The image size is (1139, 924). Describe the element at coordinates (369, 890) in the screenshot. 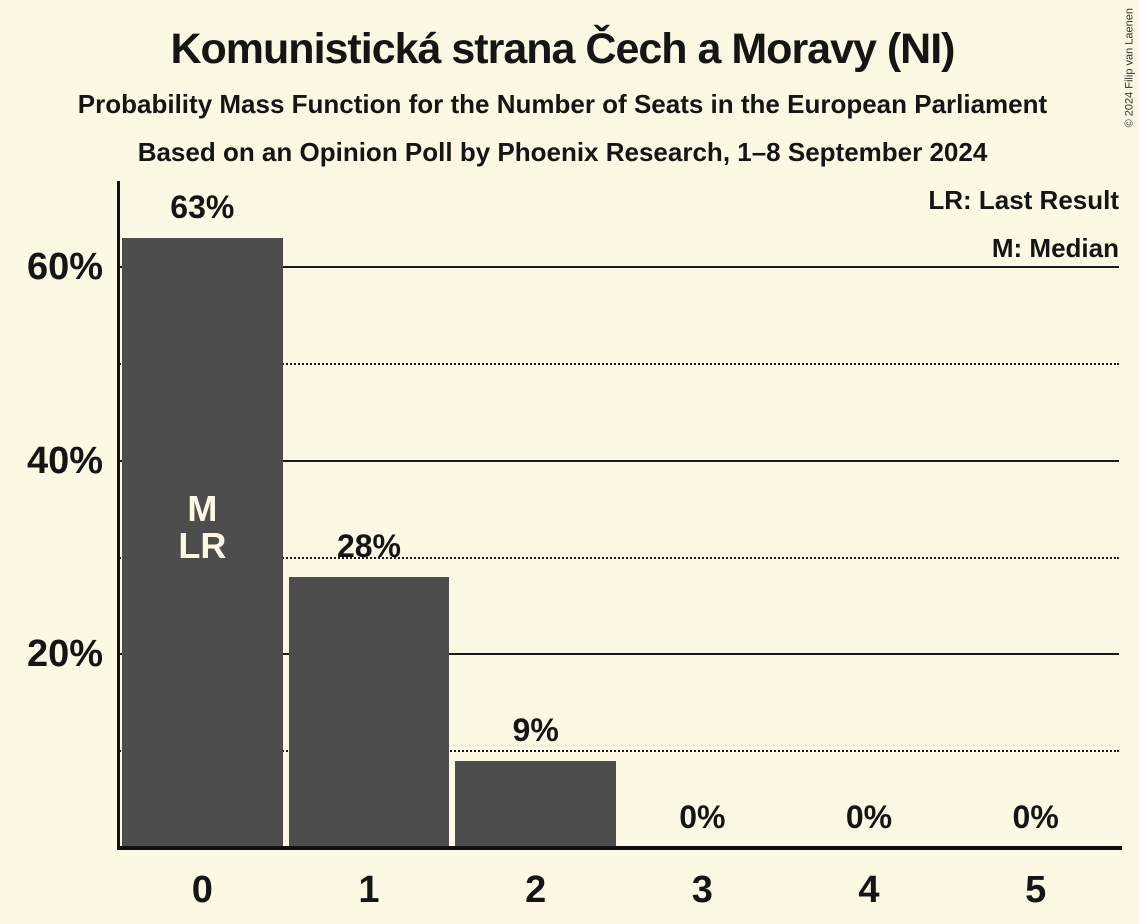

I see `x-tick-label-1: 1` at that location.